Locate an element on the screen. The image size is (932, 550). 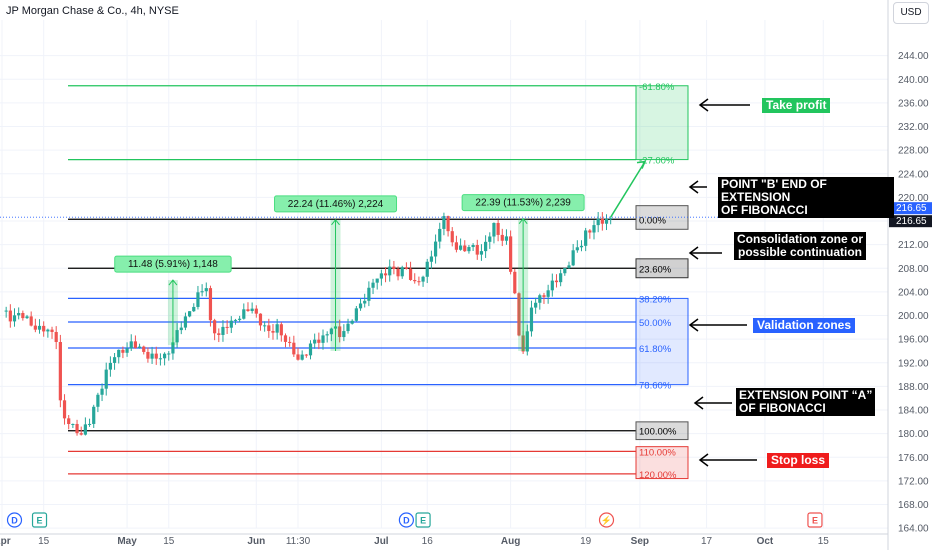
measure-label-bg is located at coordinates (336, 204).